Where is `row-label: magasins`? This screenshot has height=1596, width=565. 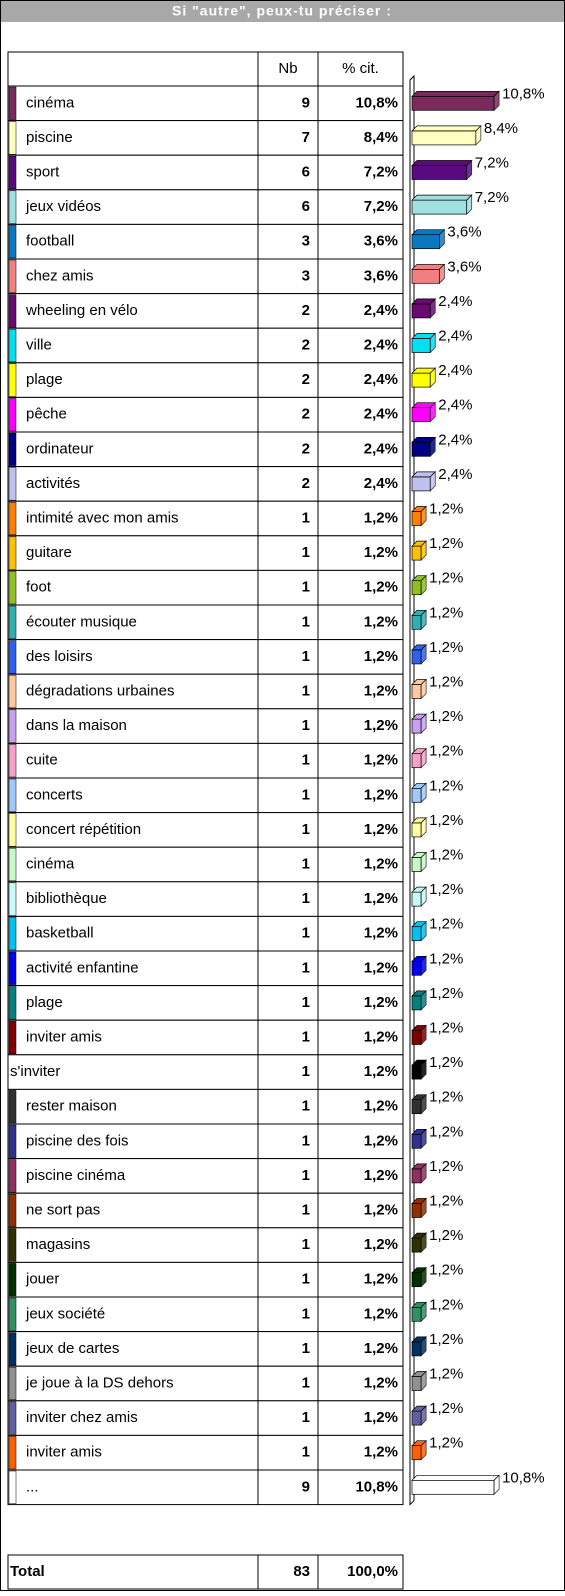 row-label: magasins is located at coordinates (58, 1244).